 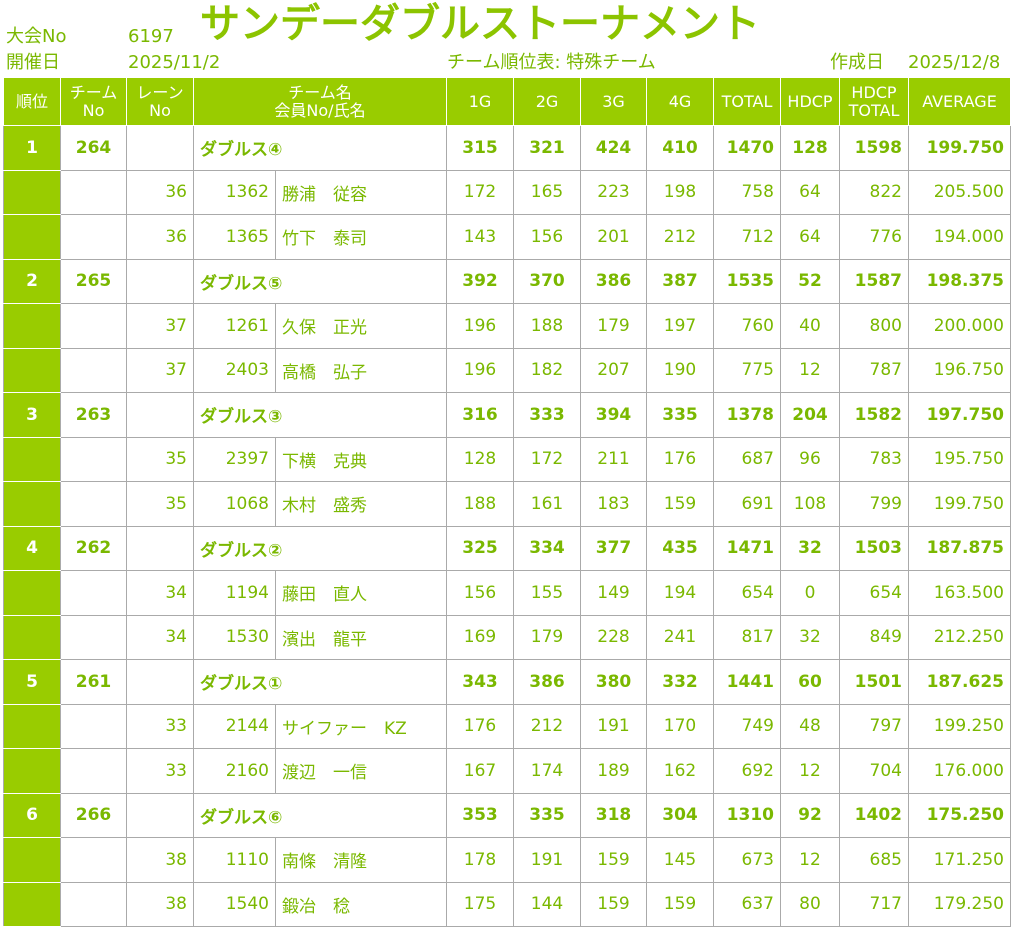 What do you see at coordinates (547, 815) in the screenshot?
I see `score-cell: 335` at bounding box center [547, 815].